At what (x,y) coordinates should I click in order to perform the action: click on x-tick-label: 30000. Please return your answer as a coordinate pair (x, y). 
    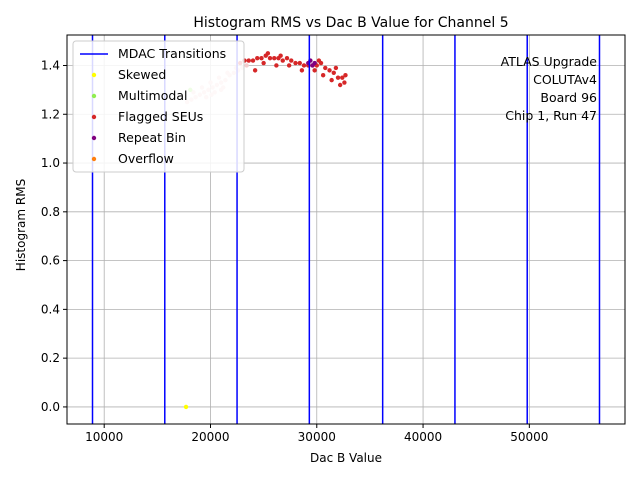
    Looking at the image, I should click on (317, 437).